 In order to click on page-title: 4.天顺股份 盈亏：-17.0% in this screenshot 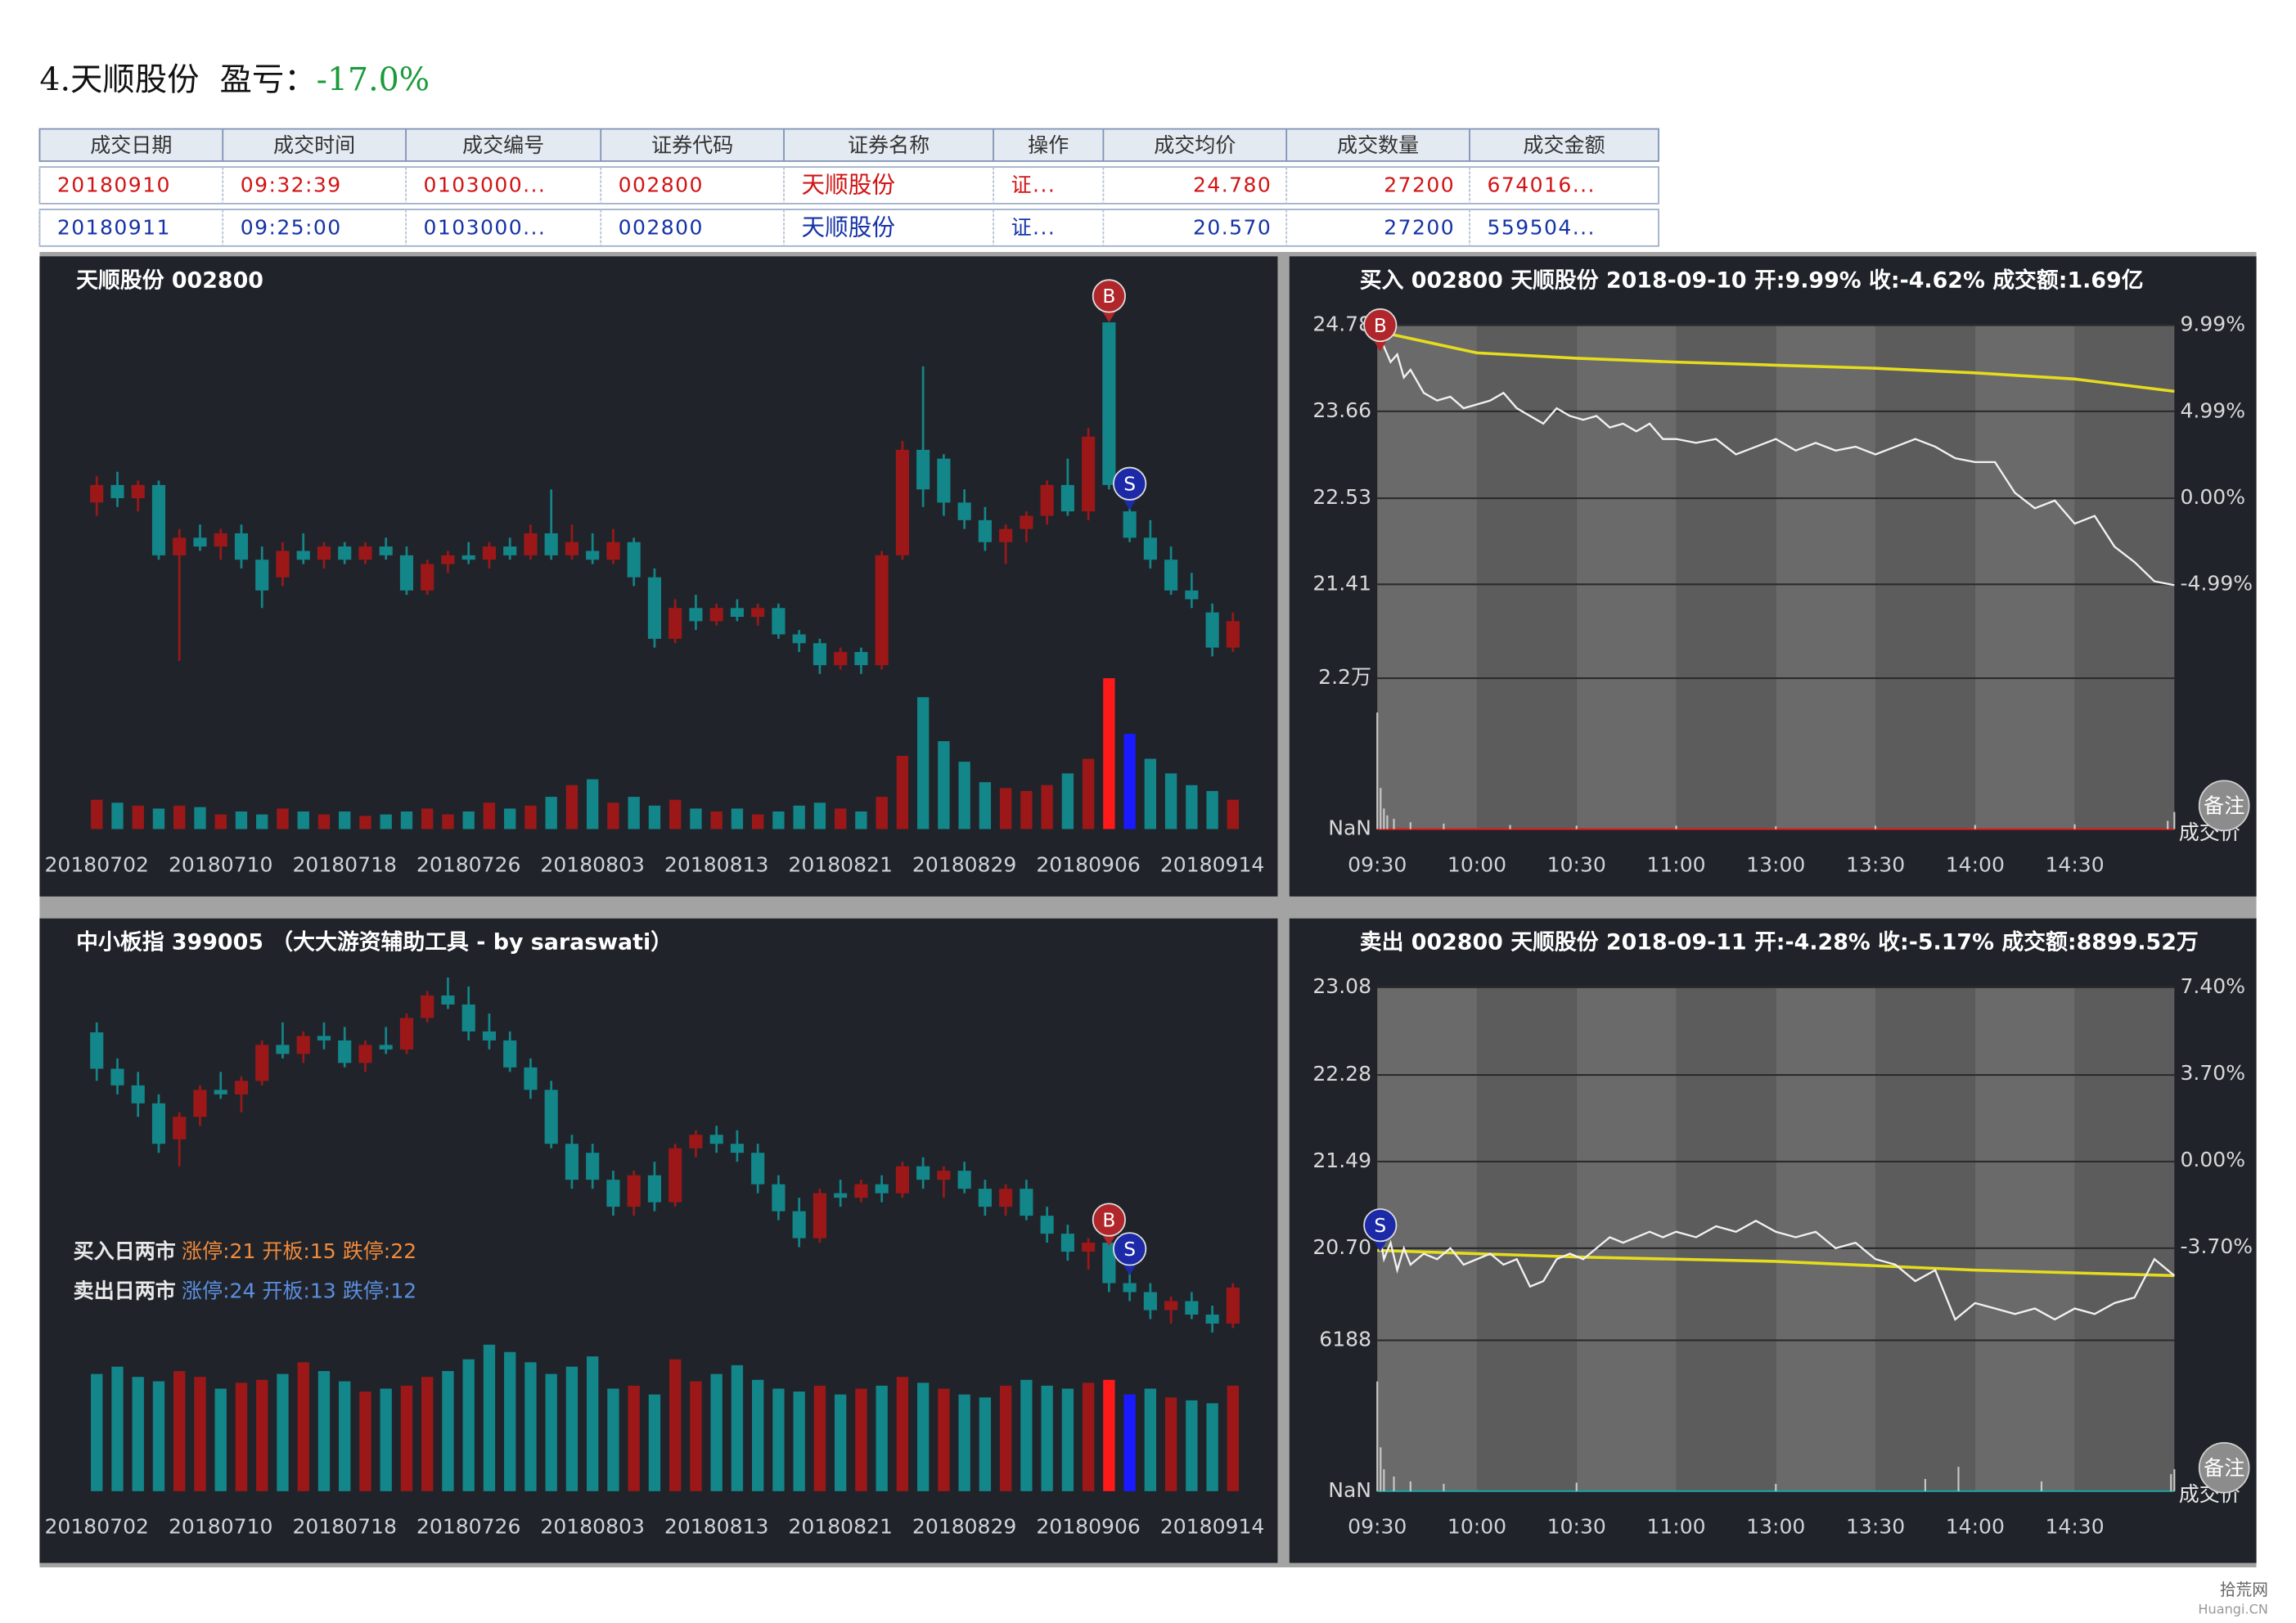, I will do `click(234, 79)`.